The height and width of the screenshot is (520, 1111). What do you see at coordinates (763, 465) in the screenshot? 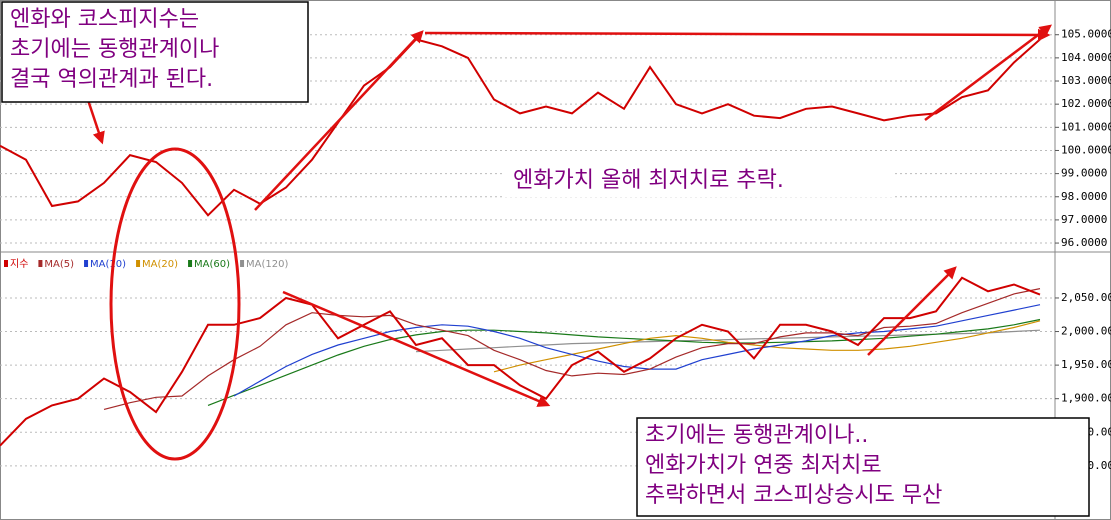
I see `annotation-text: 엔화가치가 연중 최저치로` at bounding box center [763, 465].